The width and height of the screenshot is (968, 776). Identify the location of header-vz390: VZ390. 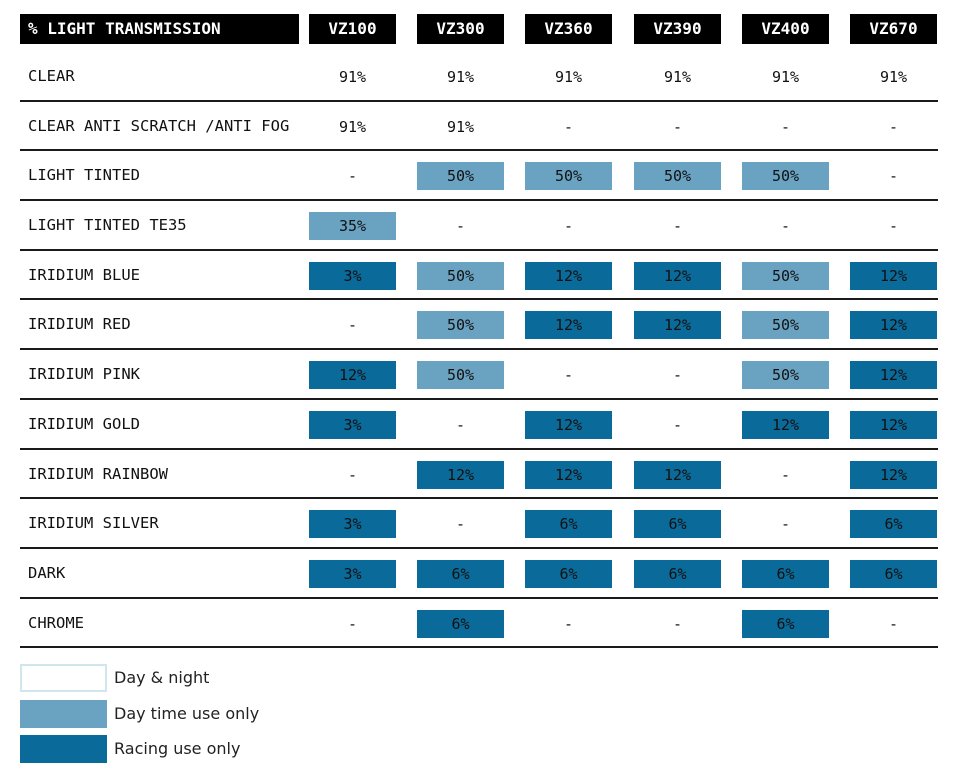
(677, 29).